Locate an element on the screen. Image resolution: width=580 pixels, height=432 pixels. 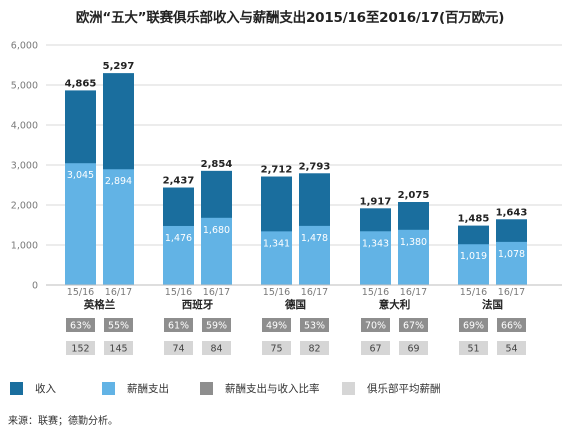
ratio-label: 63% is located at coordinates (80, 326).